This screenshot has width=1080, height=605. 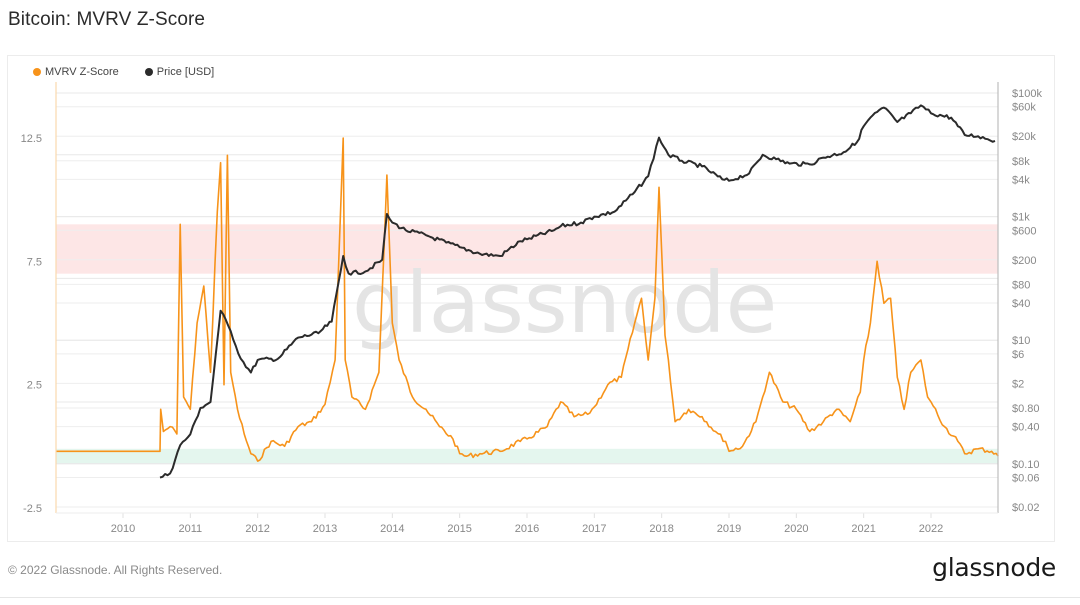 What do you see at coordinates (1024, 137) in the screenshot?
I see `right-axis-tick-label: $20k` at bounding box center [1024, 137].